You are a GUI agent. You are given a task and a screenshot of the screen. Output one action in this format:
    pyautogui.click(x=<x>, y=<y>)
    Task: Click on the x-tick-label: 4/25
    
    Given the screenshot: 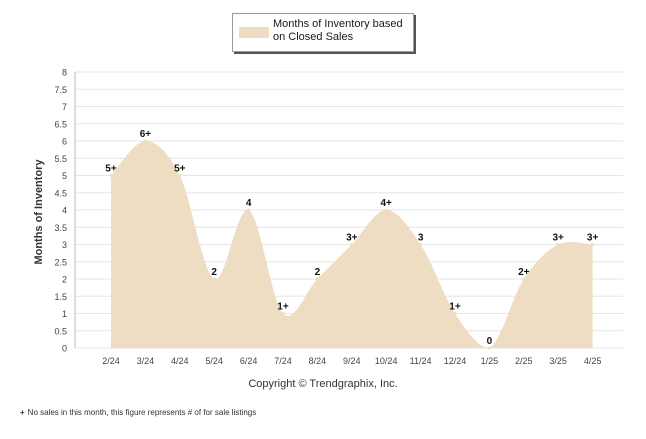 What is the action you would take?
    pyautogui.click(x=593, y=361)
    